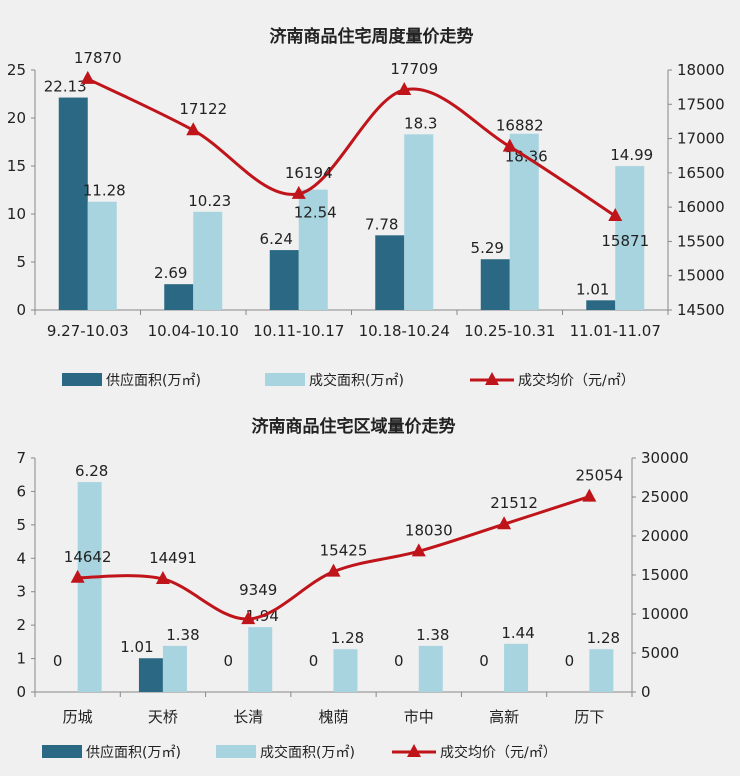 The height and width of the screenshot is (776, 740). I want to click on left-tick-label: 25, so click(16, 70).